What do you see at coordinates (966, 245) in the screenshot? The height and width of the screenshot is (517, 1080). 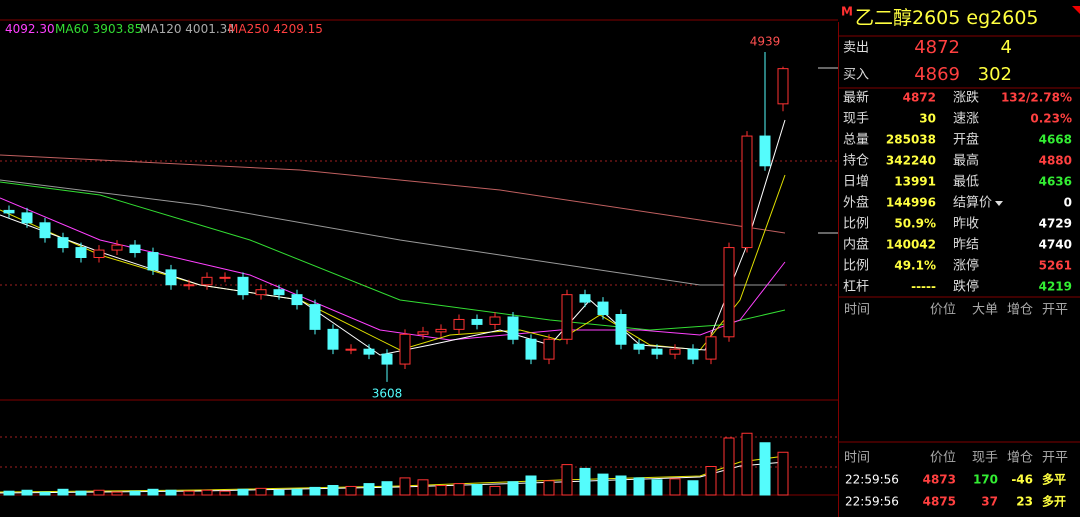 I see `stat-label: 昨结` at bounding box center [966, 245].